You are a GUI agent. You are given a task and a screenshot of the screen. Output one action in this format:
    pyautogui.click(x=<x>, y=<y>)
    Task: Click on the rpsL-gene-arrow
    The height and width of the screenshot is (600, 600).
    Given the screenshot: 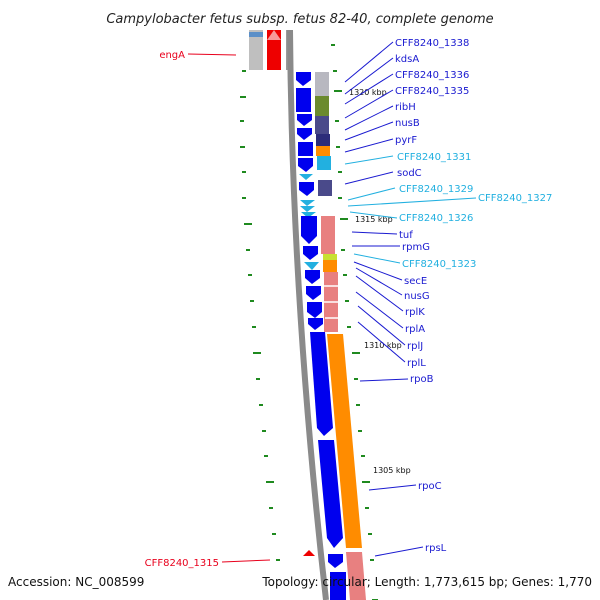 What is the action you would take?
    pyautogui.click(x=335, y=561)
    